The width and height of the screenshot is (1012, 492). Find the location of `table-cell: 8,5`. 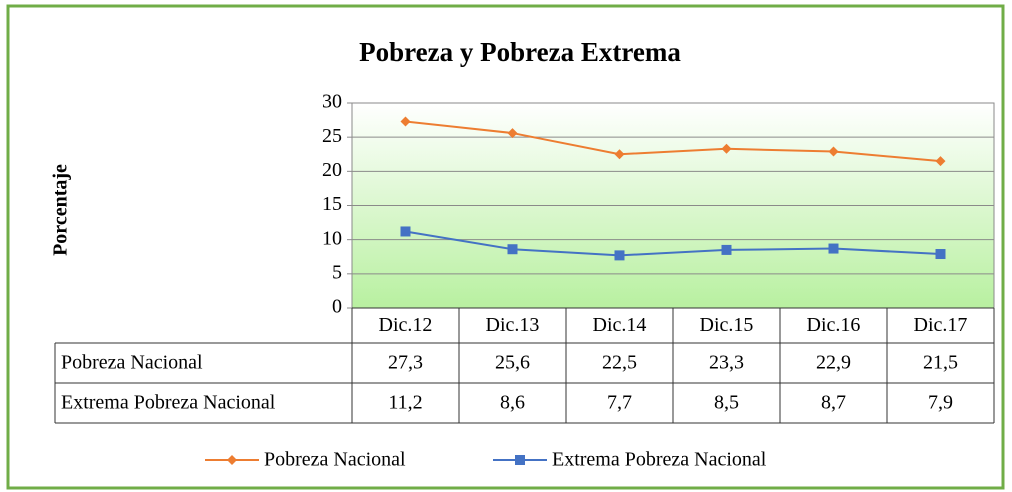

table-cell: 8,5 is located at coordinates (726, 403).